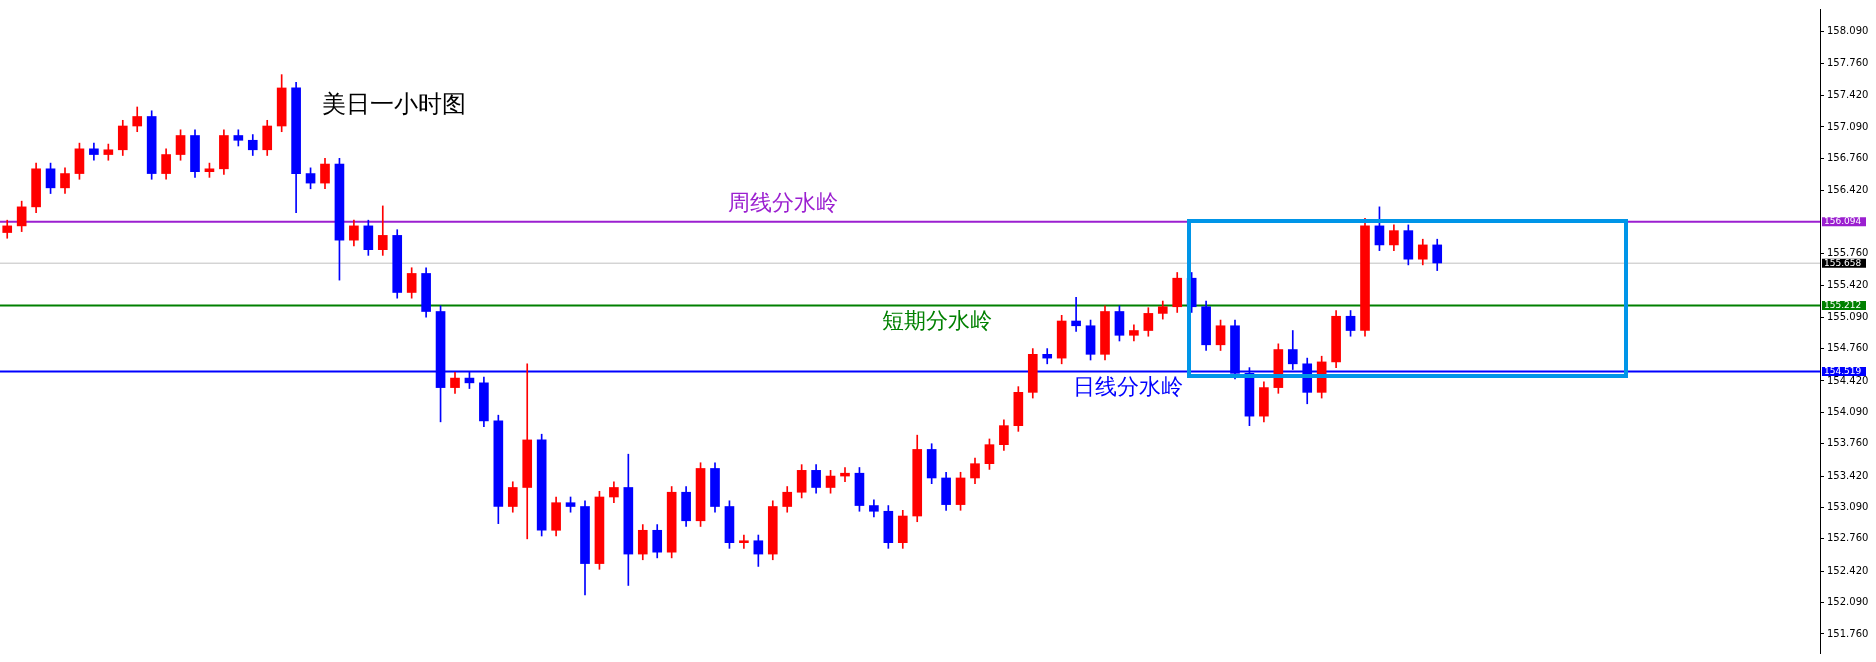  I want to click on y-tick-label: 151.760, so click(1848, 633).